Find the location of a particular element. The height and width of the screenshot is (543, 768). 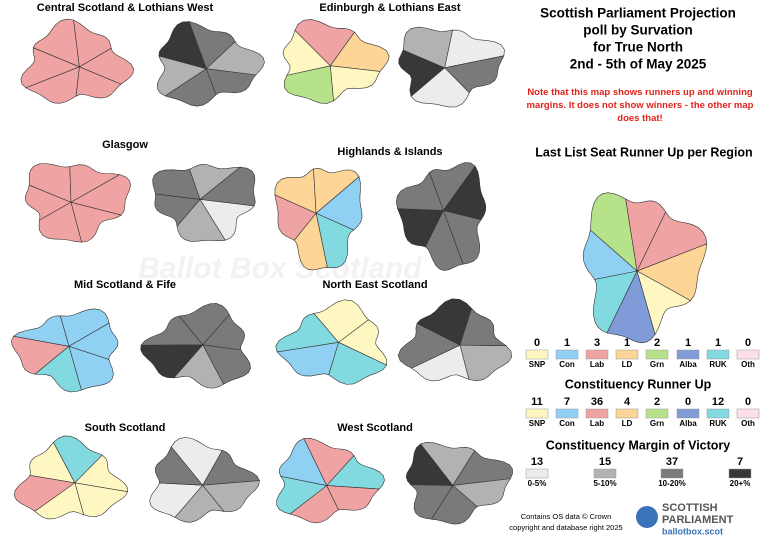

legend-count: 12 is located at coordinates (718, 402).